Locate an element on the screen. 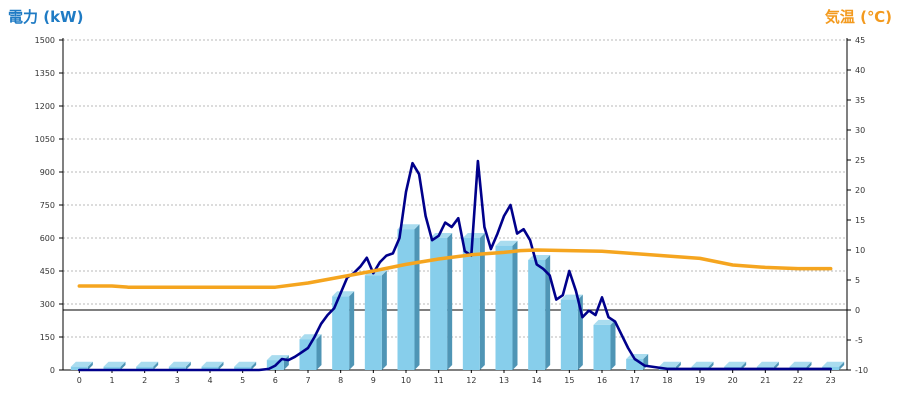 This screenshot has width=900, height=400. x-tick-label: 2 is located at coordinates (144, 380).